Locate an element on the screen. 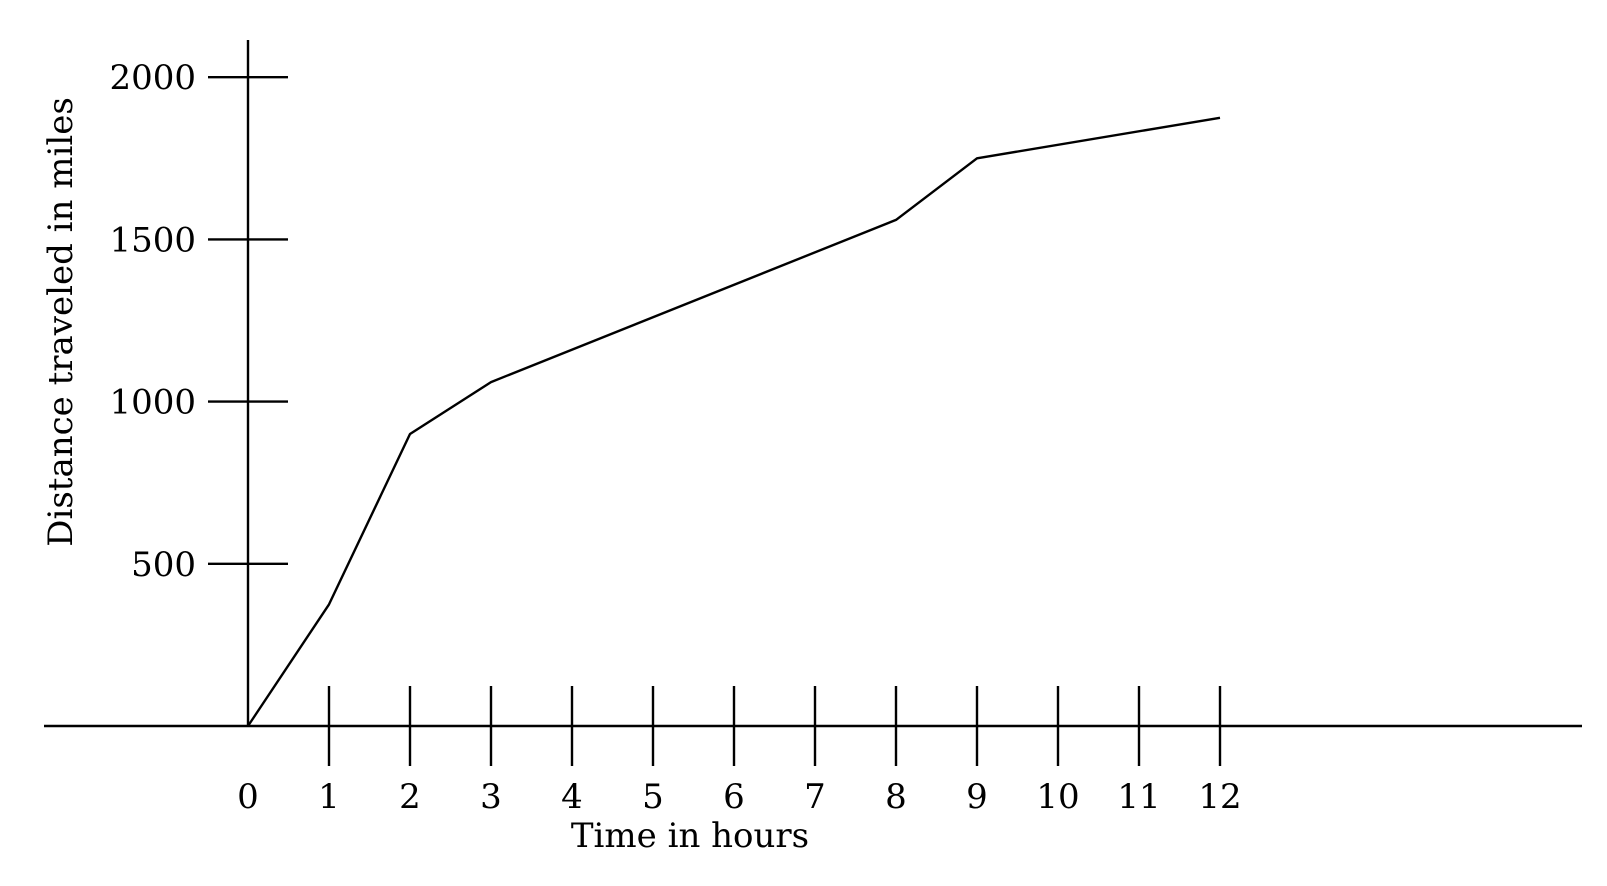 This screenshot has height=886, width=1607. x-axis-label: Time in hours is located at coordinates (690, 836).